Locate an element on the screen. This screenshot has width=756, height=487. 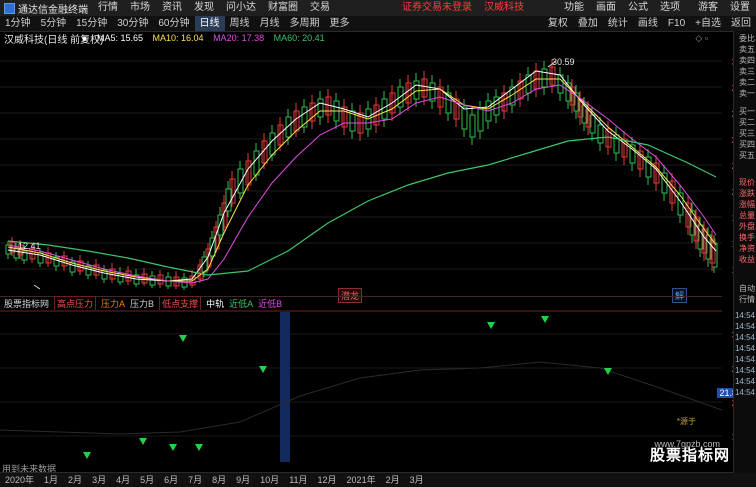
menu-item-discover: 发现 is located at coordinates (204, 7).